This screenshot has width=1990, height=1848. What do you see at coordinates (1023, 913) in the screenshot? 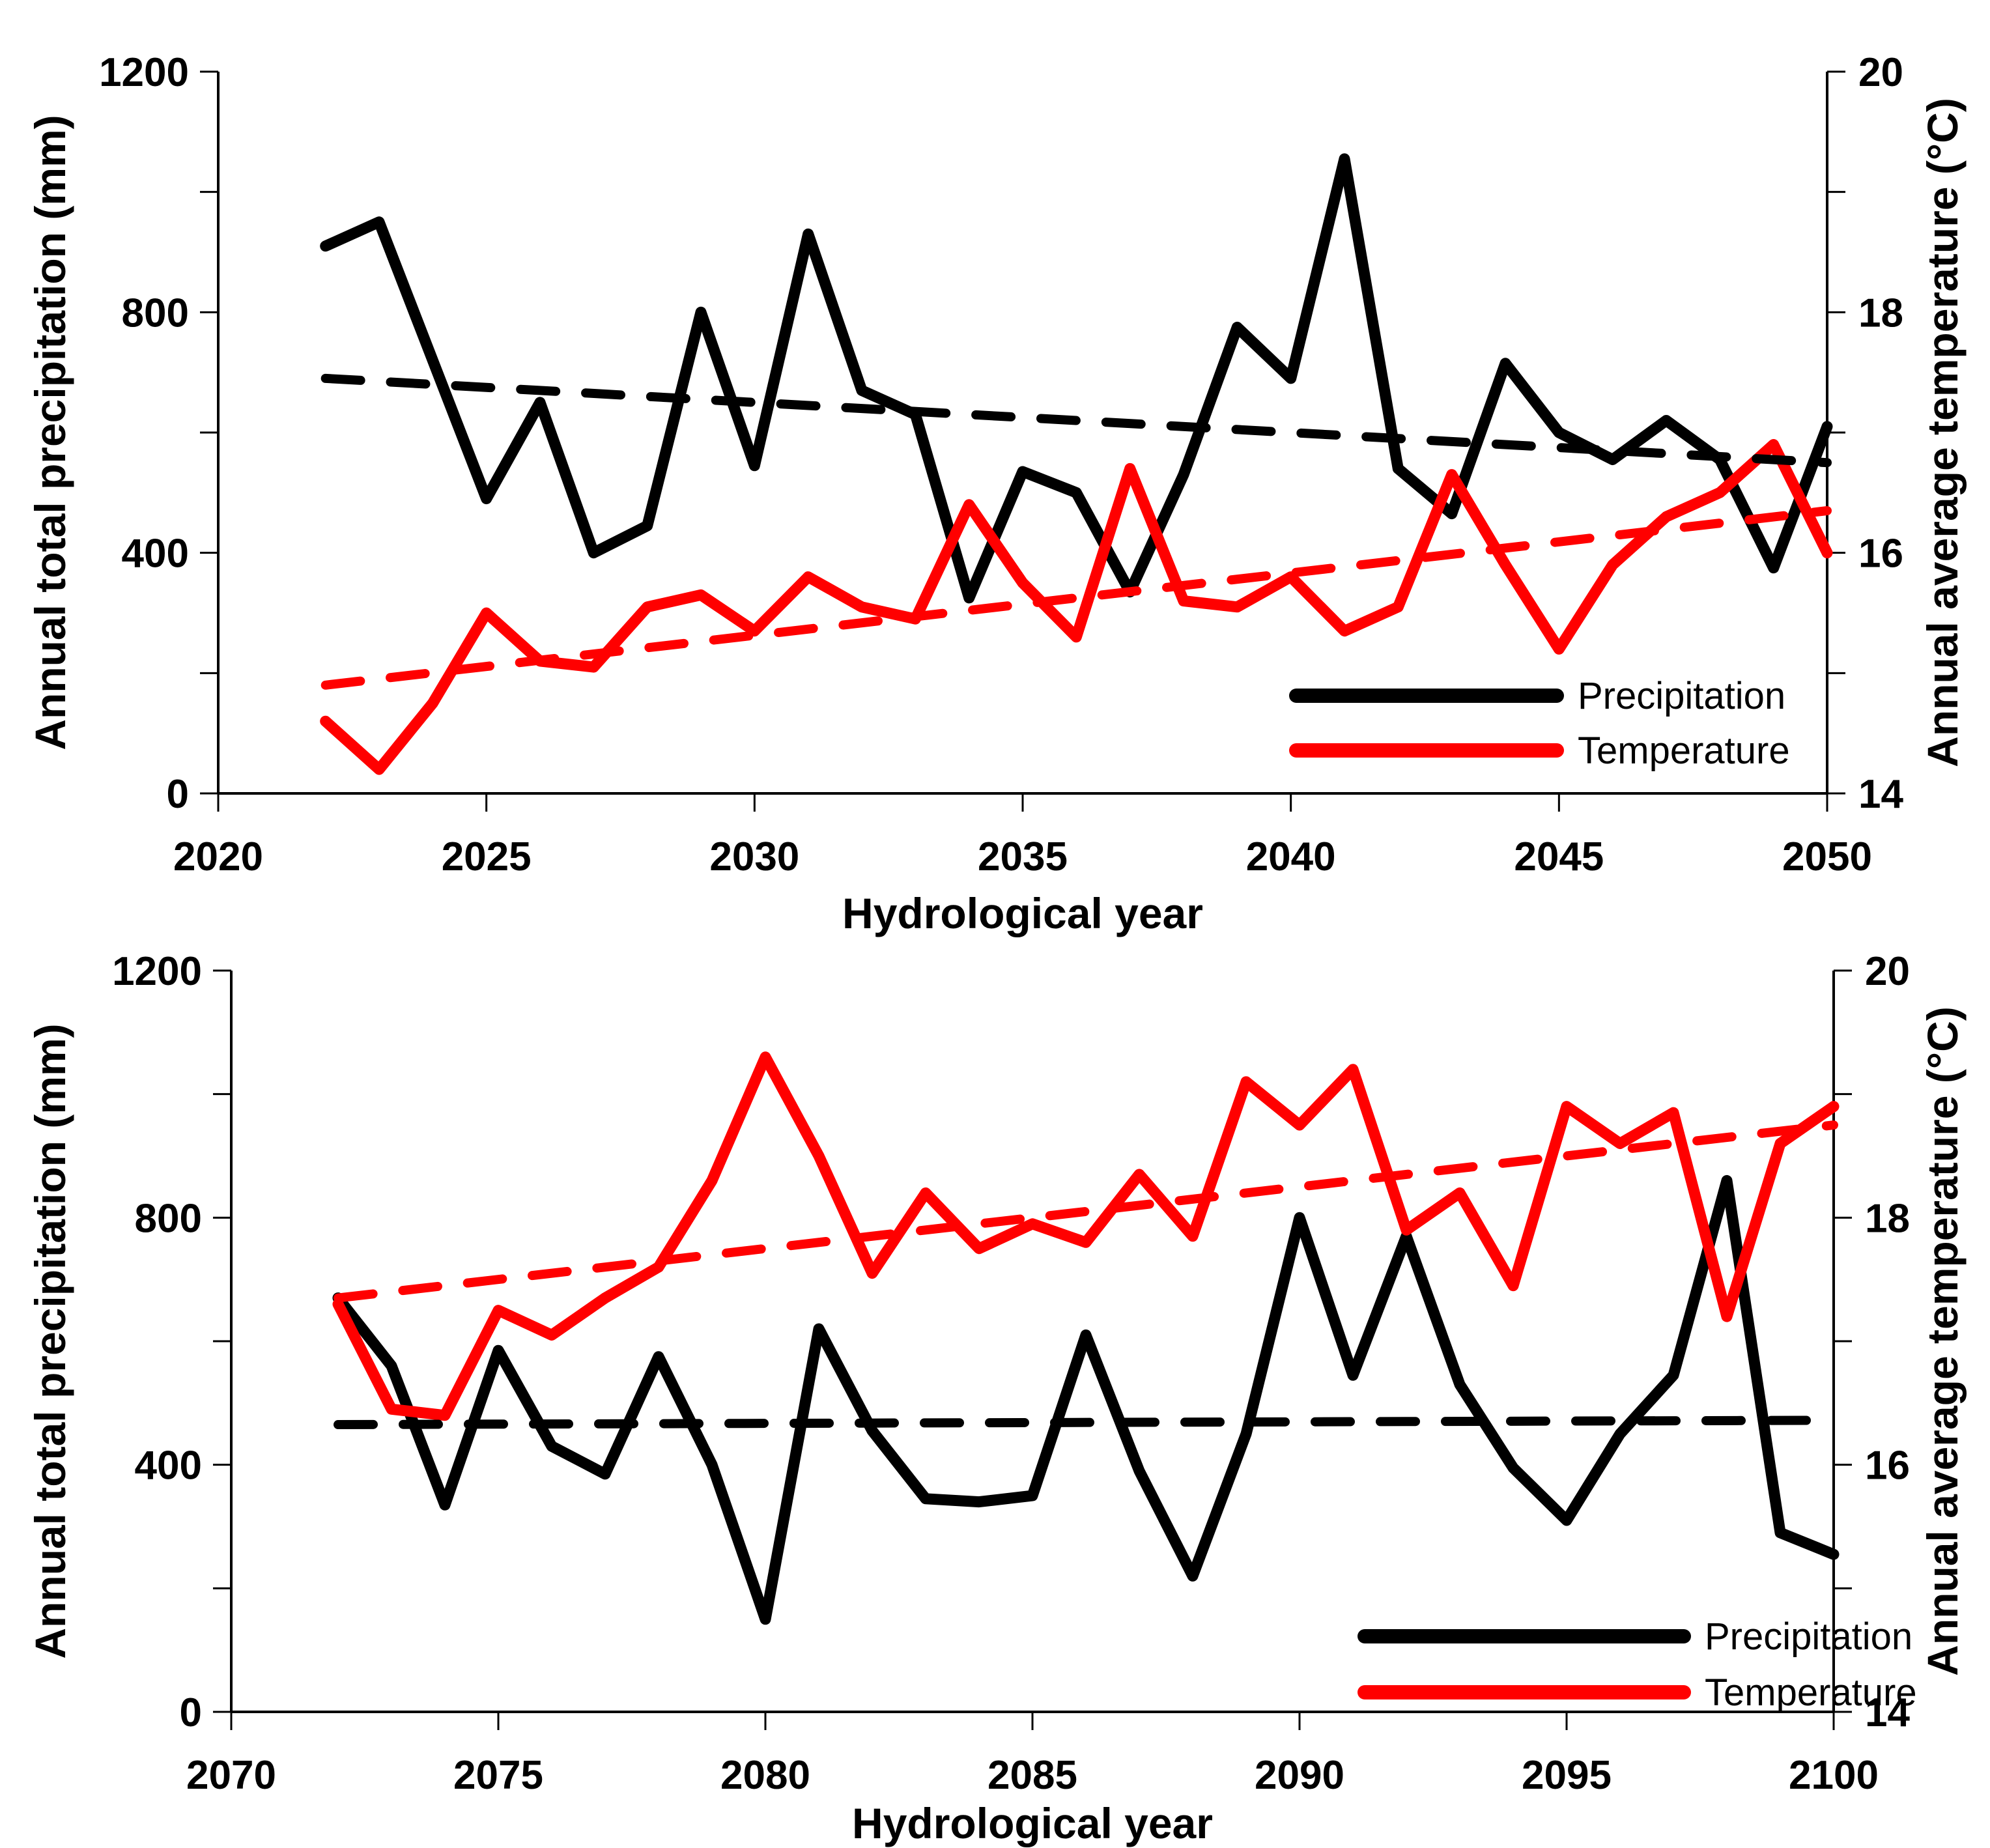
I see `top-xaxis-title: Hydrological year` at bounding box center [1023, 913].